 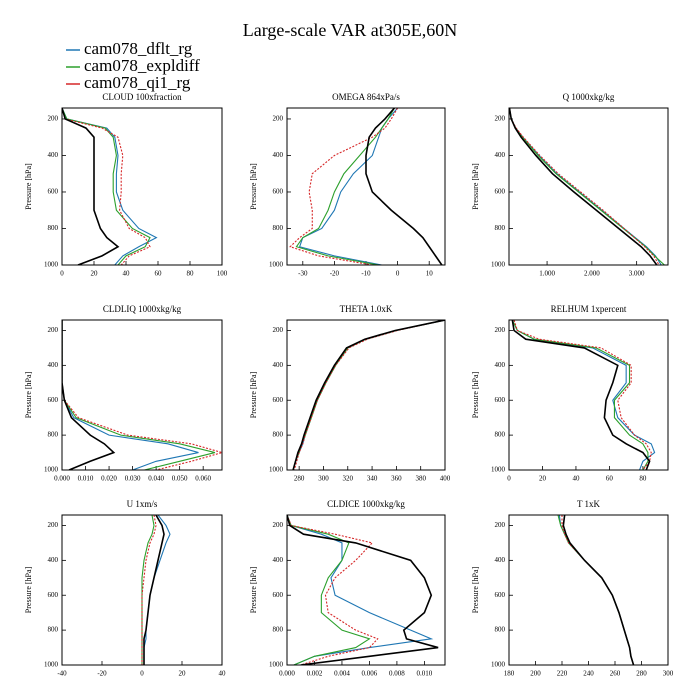 I want to click on x-tick-label: 100, so click(x=222, y=274).